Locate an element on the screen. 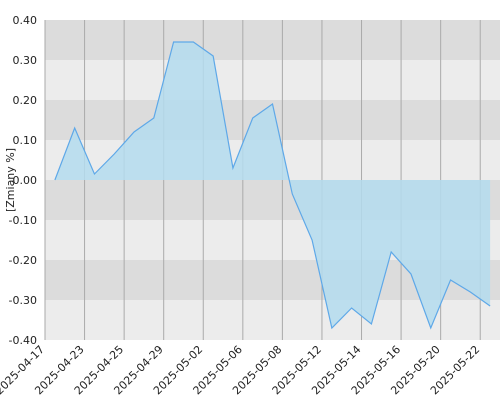 This screenshot has height=400, width=500. y-tick-label: 0.00 is located at coordinates (25, 180).